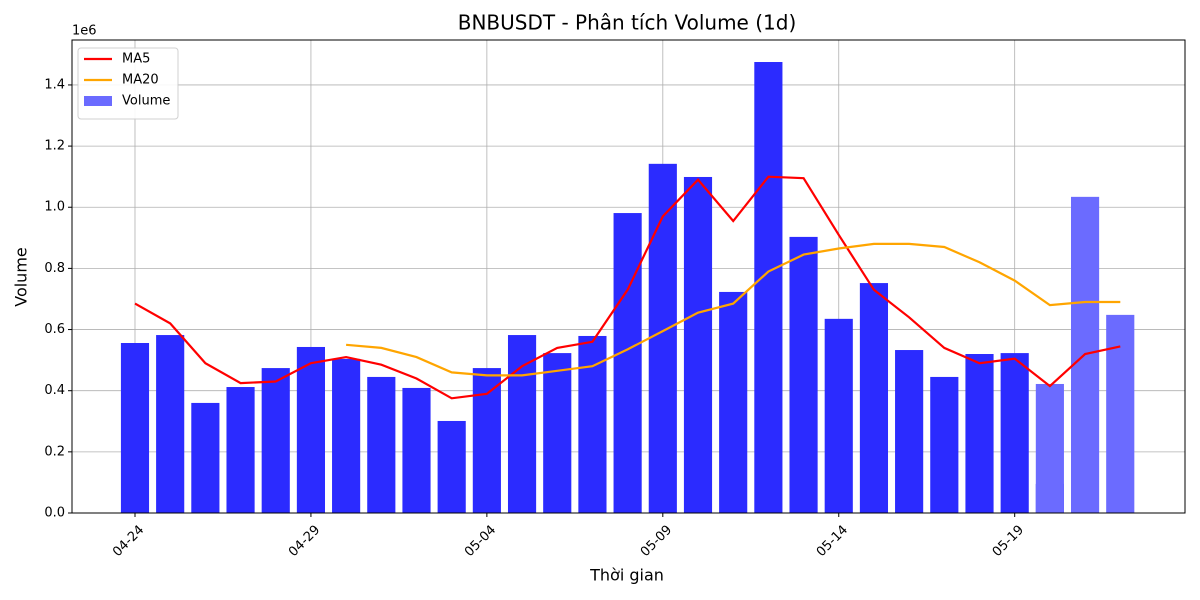  What do you see at coordinates (54, 451) in the screenshot?
I see `y-tick-label: 0.2` at bounding box center [54, 451].